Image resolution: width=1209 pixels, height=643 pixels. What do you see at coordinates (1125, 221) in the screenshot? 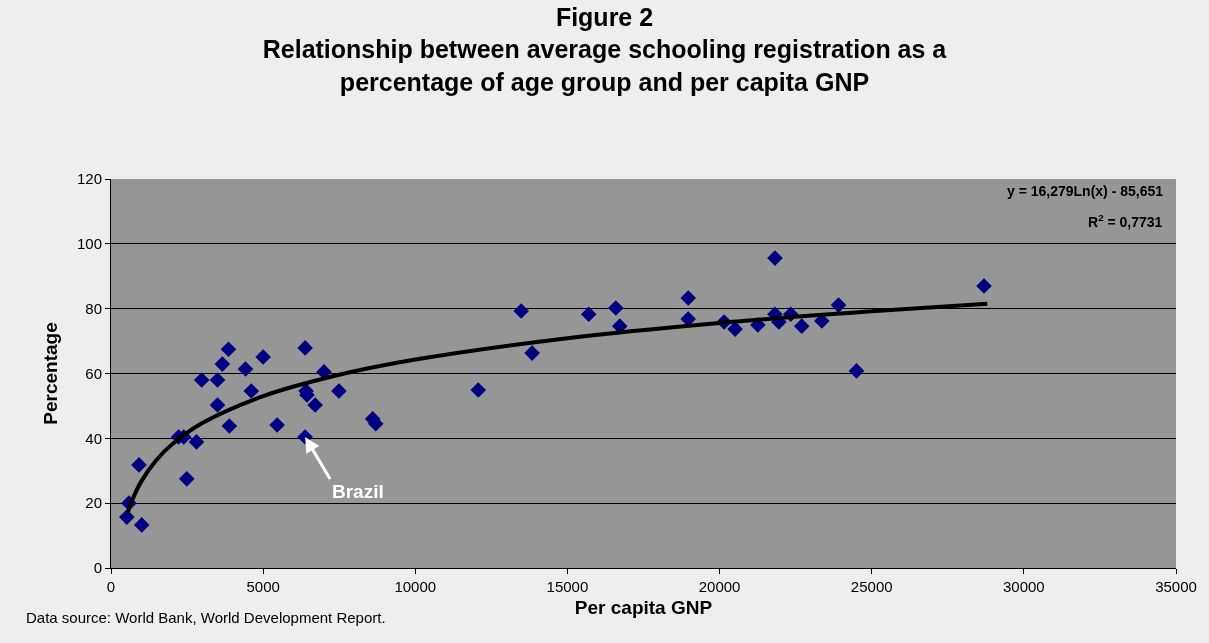
I see `annotation: R$^{2}$ = 0,7731` at bounding box center [1125, 221].